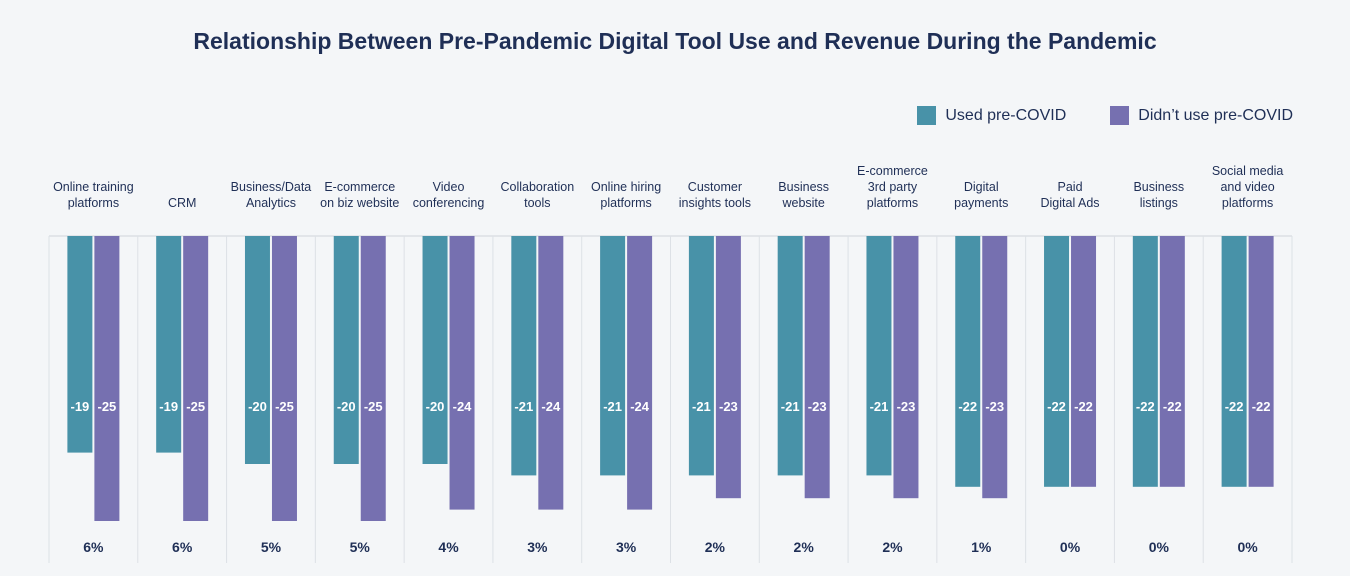 The image size is (1350, 576). I want to click on category-label: listings, so click(1159, 203).